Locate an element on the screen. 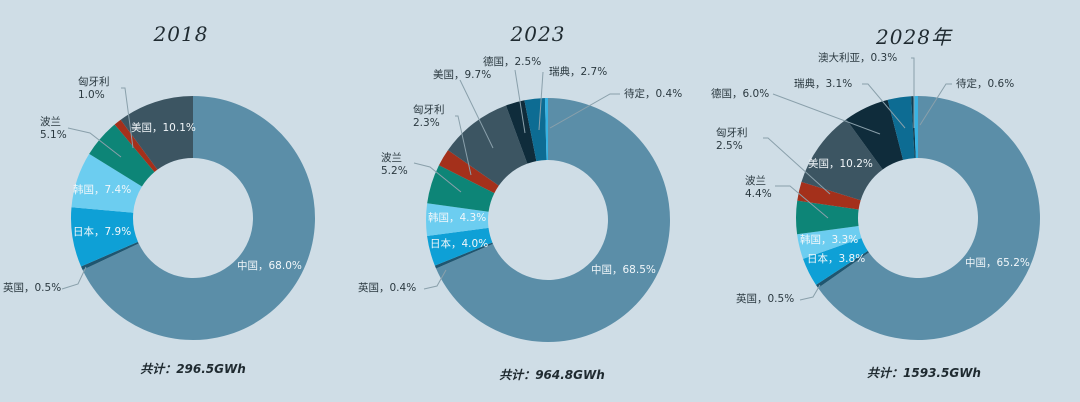 This screenshot has width=1080, height=402. slice-label: 匈牙利 2.5% is located at coordinates (732, 139).